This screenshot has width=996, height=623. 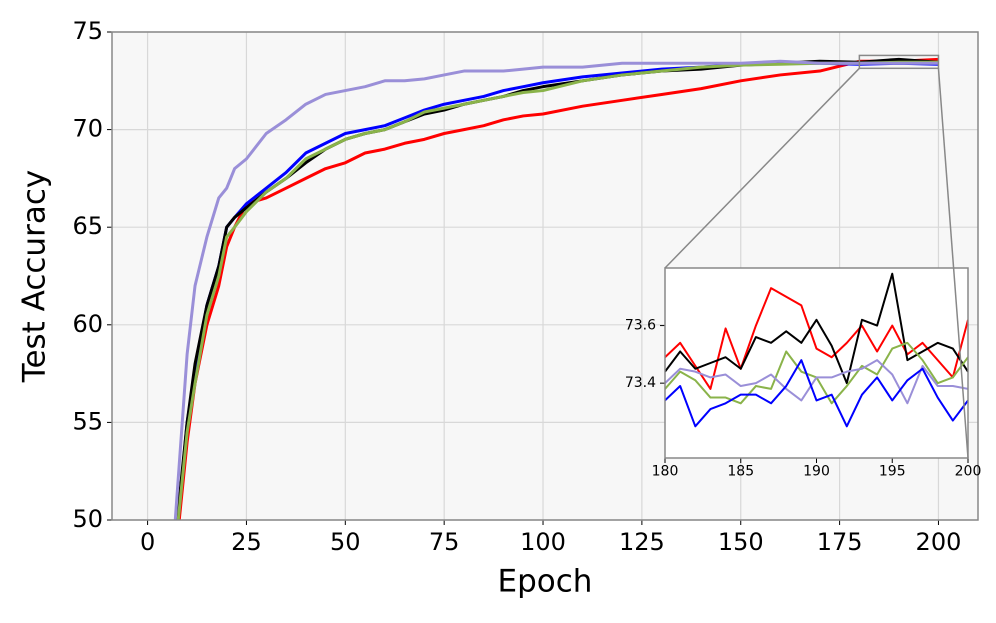 I want to click on y-tick-label: 75, so click(x=87, y=31).